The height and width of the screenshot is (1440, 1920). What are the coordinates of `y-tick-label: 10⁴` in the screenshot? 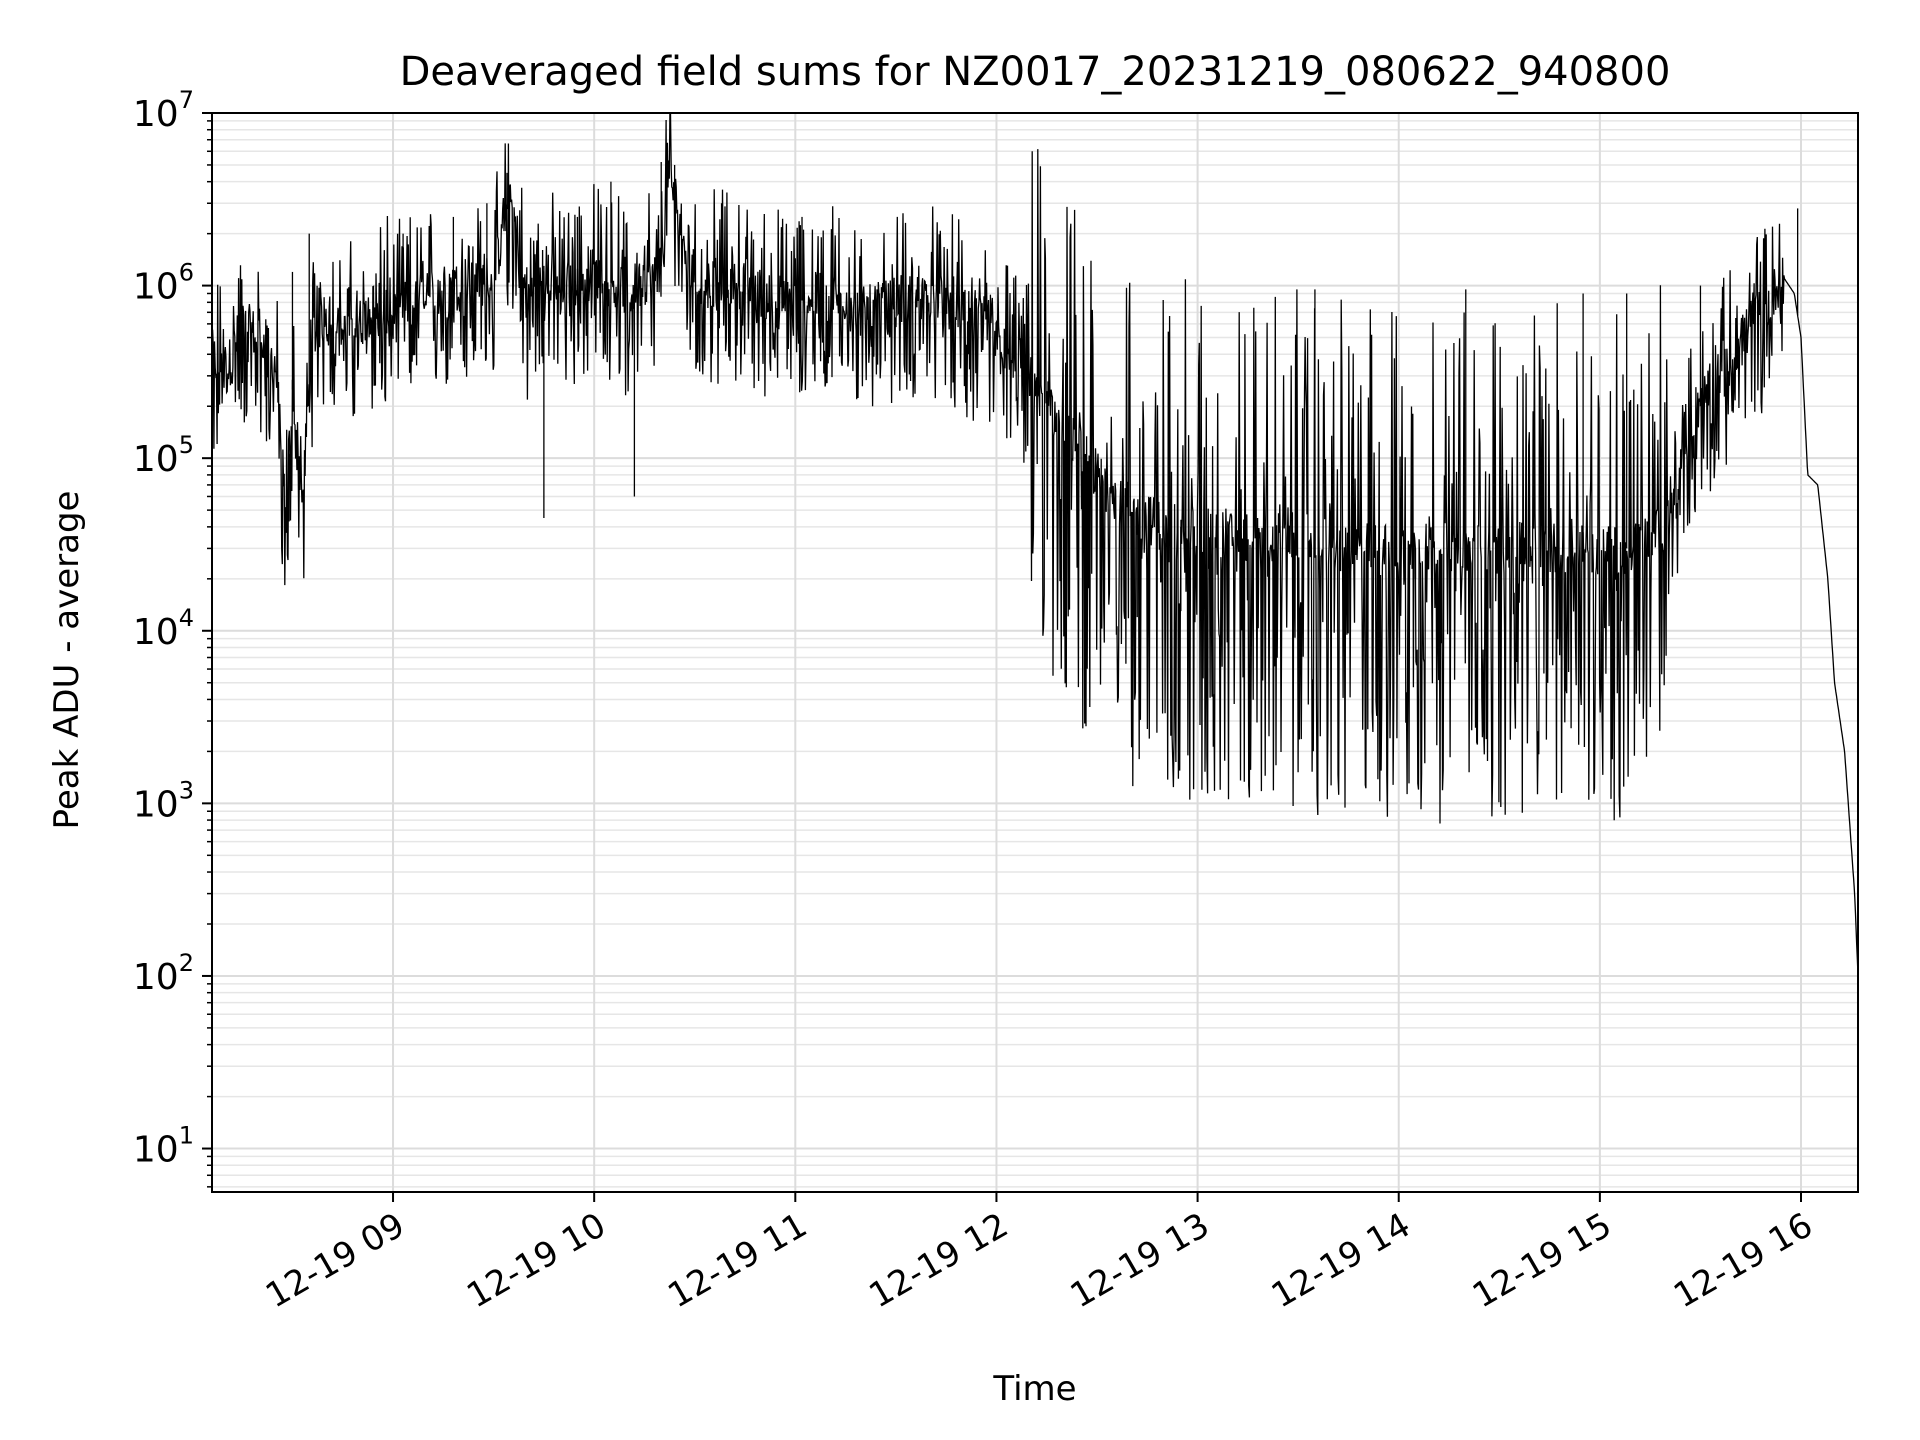 It's located at (163, 628).